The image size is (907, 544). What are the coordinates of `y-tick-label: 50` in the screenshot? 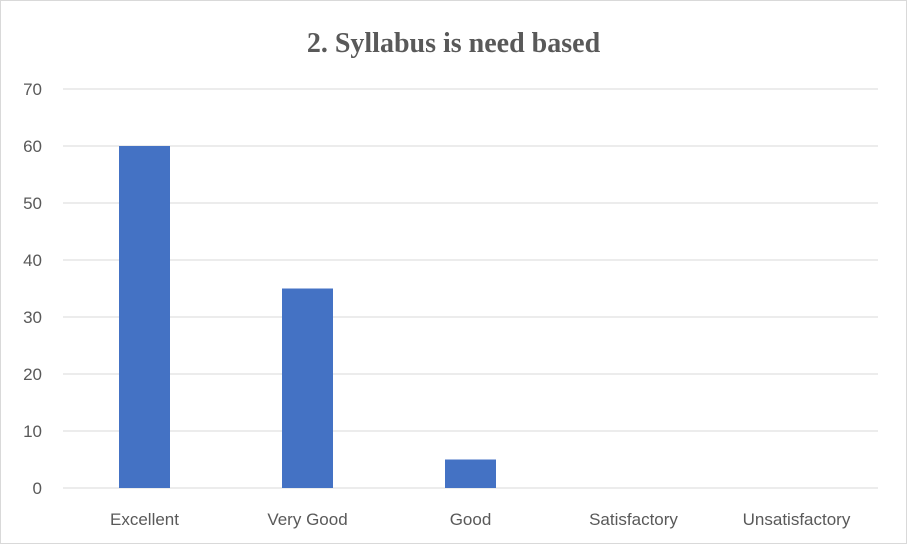 It's located at (32, 203).